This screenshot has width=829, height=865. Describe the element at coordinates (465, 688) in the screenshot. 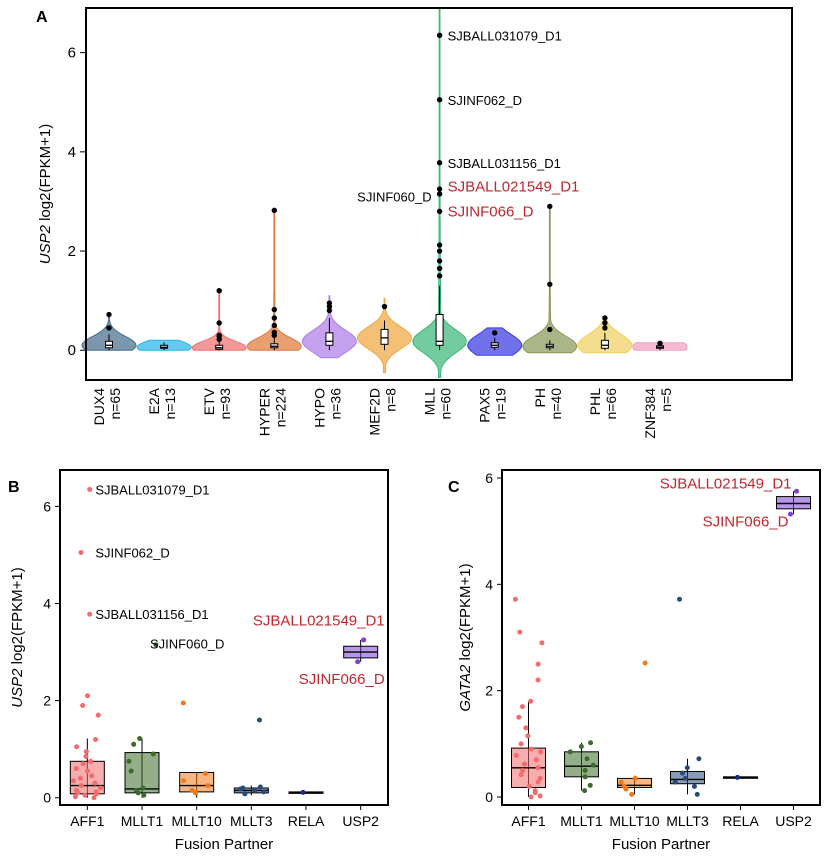

I see `y-axis-label-c-gene: GATA2` at that location.